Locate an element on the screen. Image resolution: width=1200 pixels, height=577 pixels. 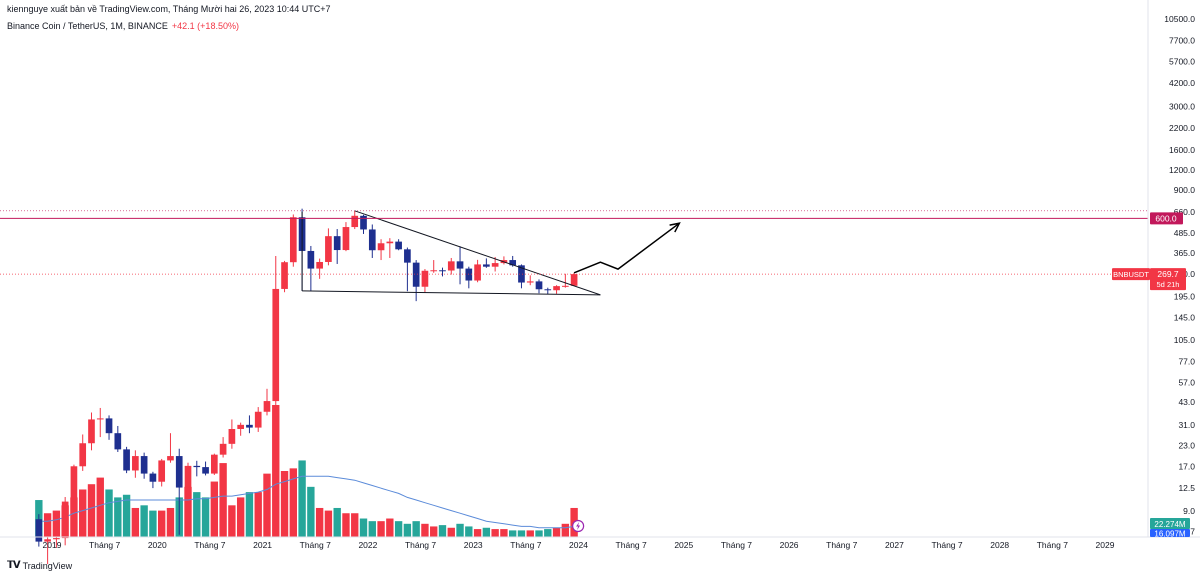
drawings-layer is located at coordinates (491, 253).